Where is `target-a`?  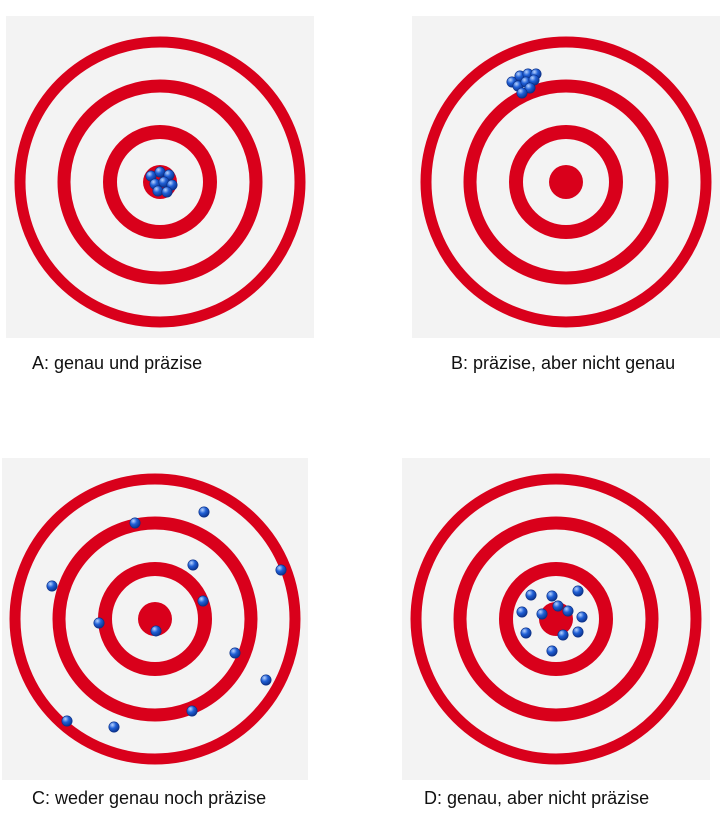
target-a is located at coordinates (160, 182).